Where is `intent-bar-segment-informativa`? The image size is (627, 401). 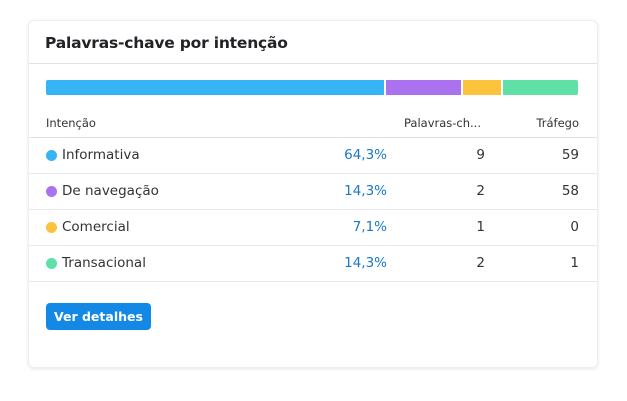 intent-bar-segment-informativa is located at coordinates (215, 87).